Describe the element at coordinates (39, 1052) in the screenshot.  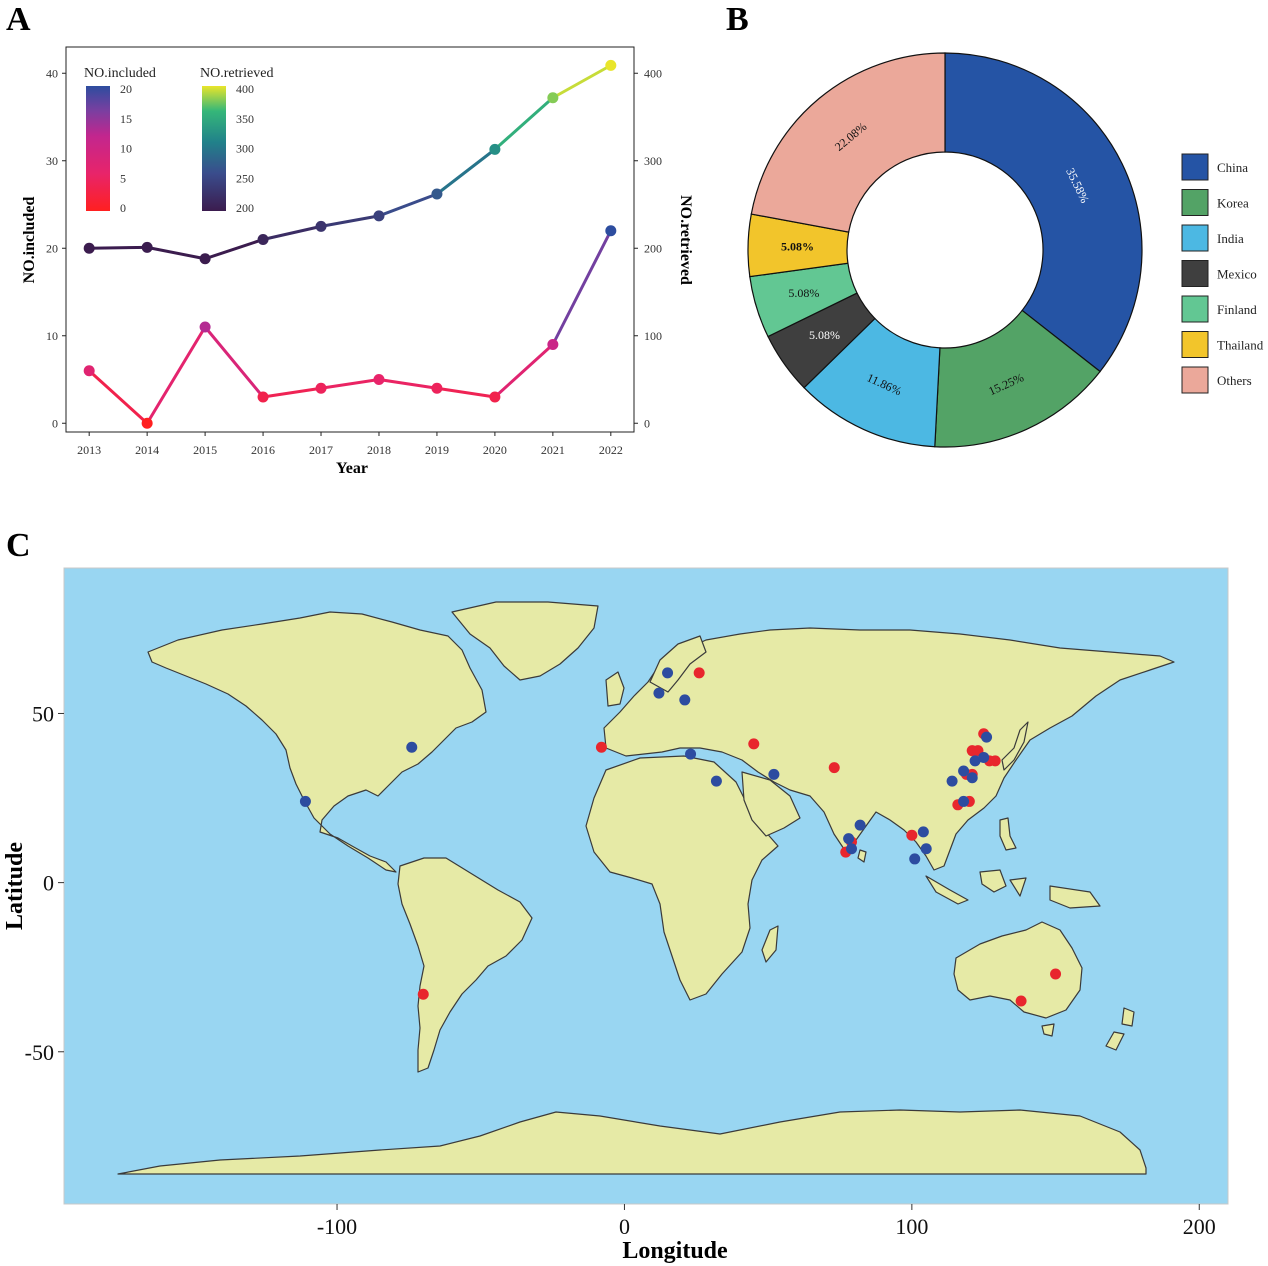
I see `map-y-tick-label: -50` at that location.